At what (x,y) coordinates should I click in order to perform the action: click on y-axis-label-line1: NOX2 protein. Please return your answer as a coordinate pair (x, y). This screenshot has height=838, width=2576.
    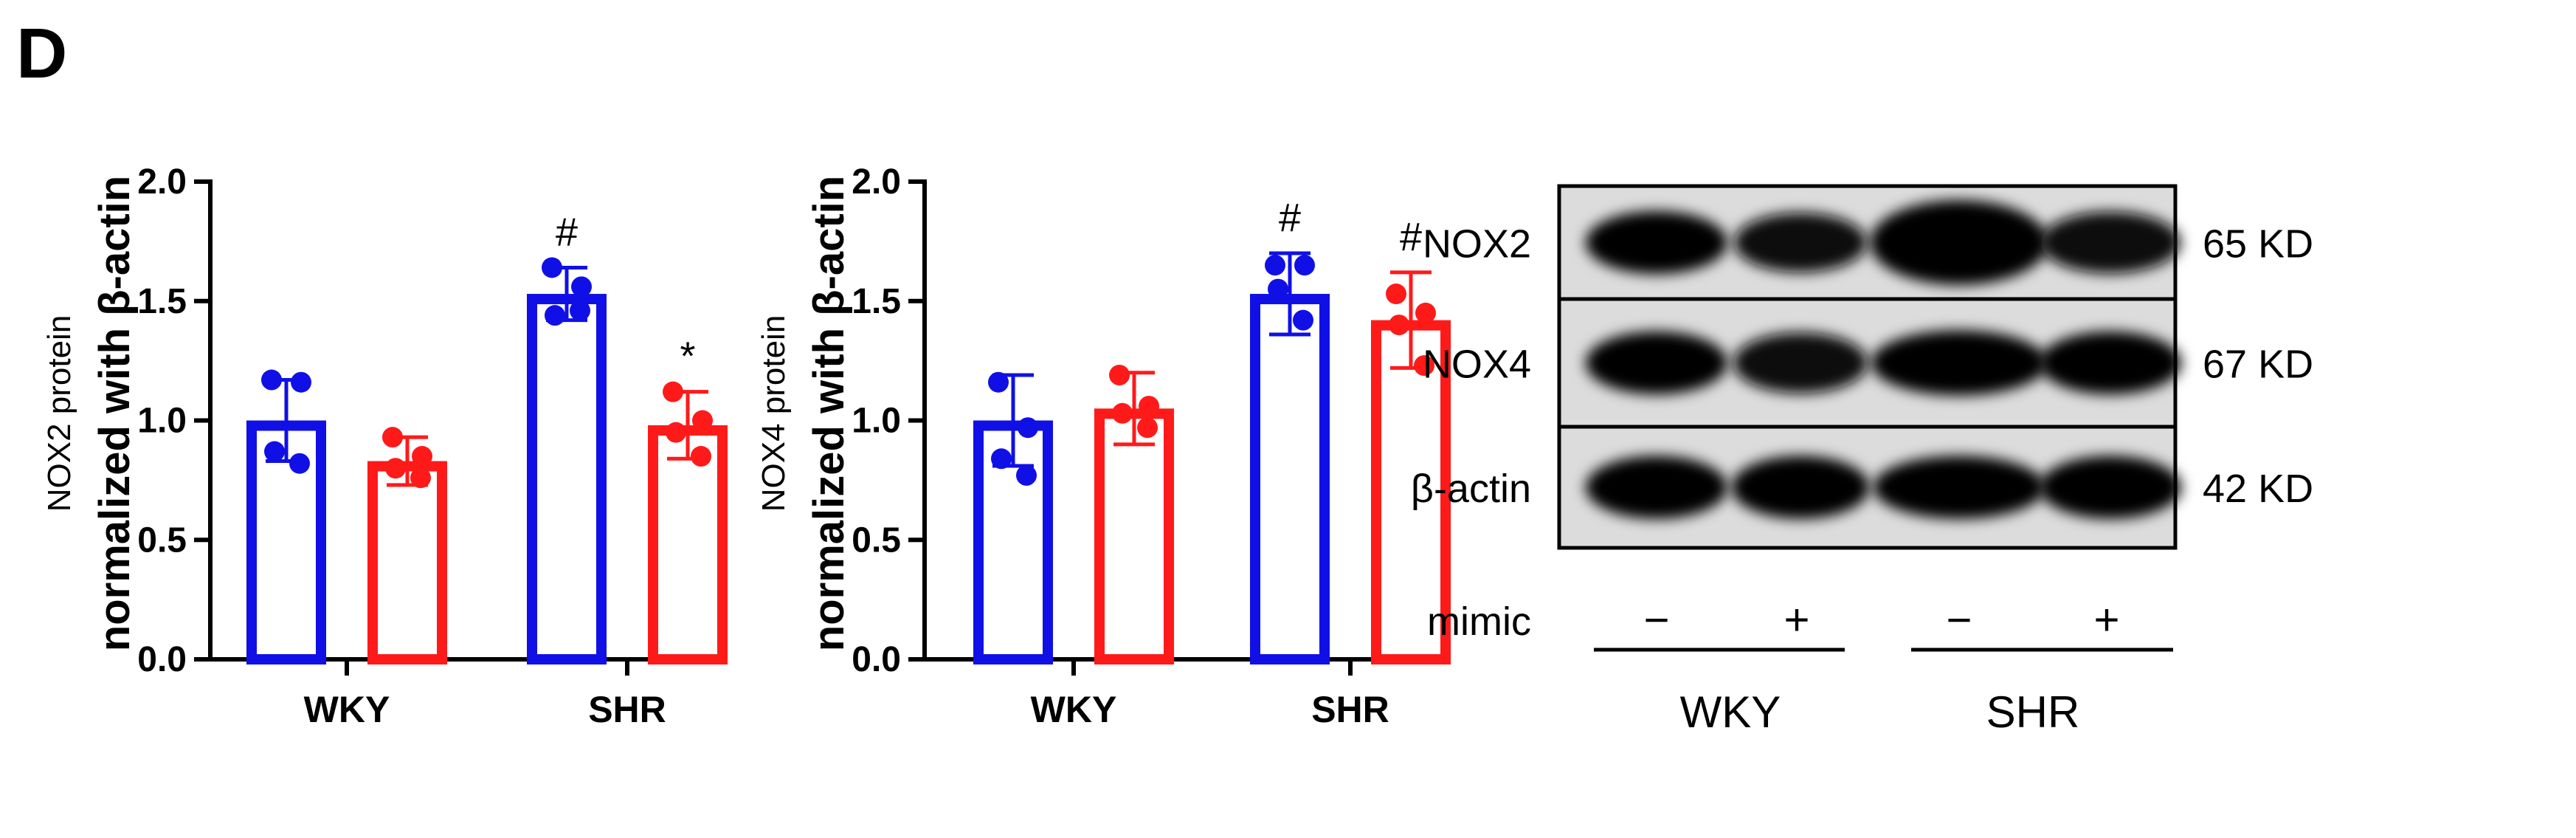
    Looking at the image, I should click on (59, 413).